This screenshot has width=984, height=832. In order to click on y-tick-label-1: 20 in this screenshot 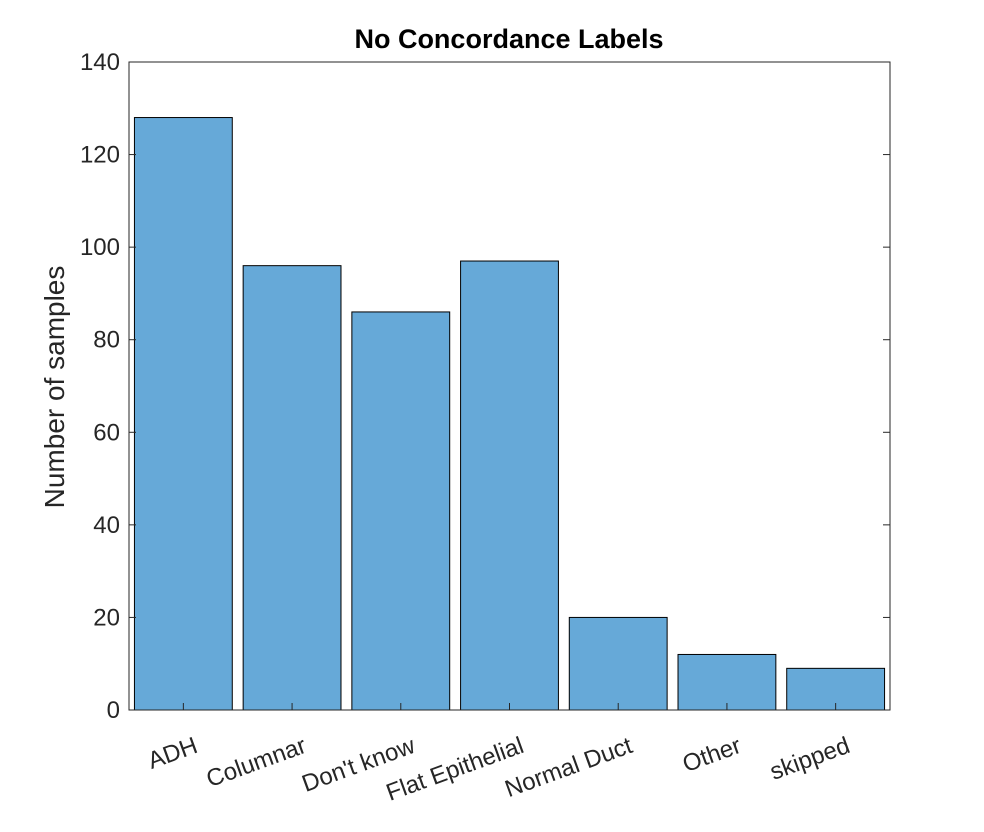, I will do `click(106, 617)`.